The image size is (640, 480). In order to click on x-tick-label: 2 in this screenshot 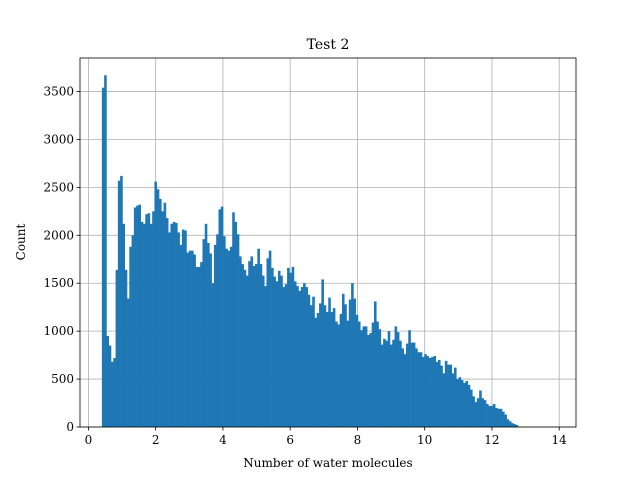, I will do `click(156, 440)`.